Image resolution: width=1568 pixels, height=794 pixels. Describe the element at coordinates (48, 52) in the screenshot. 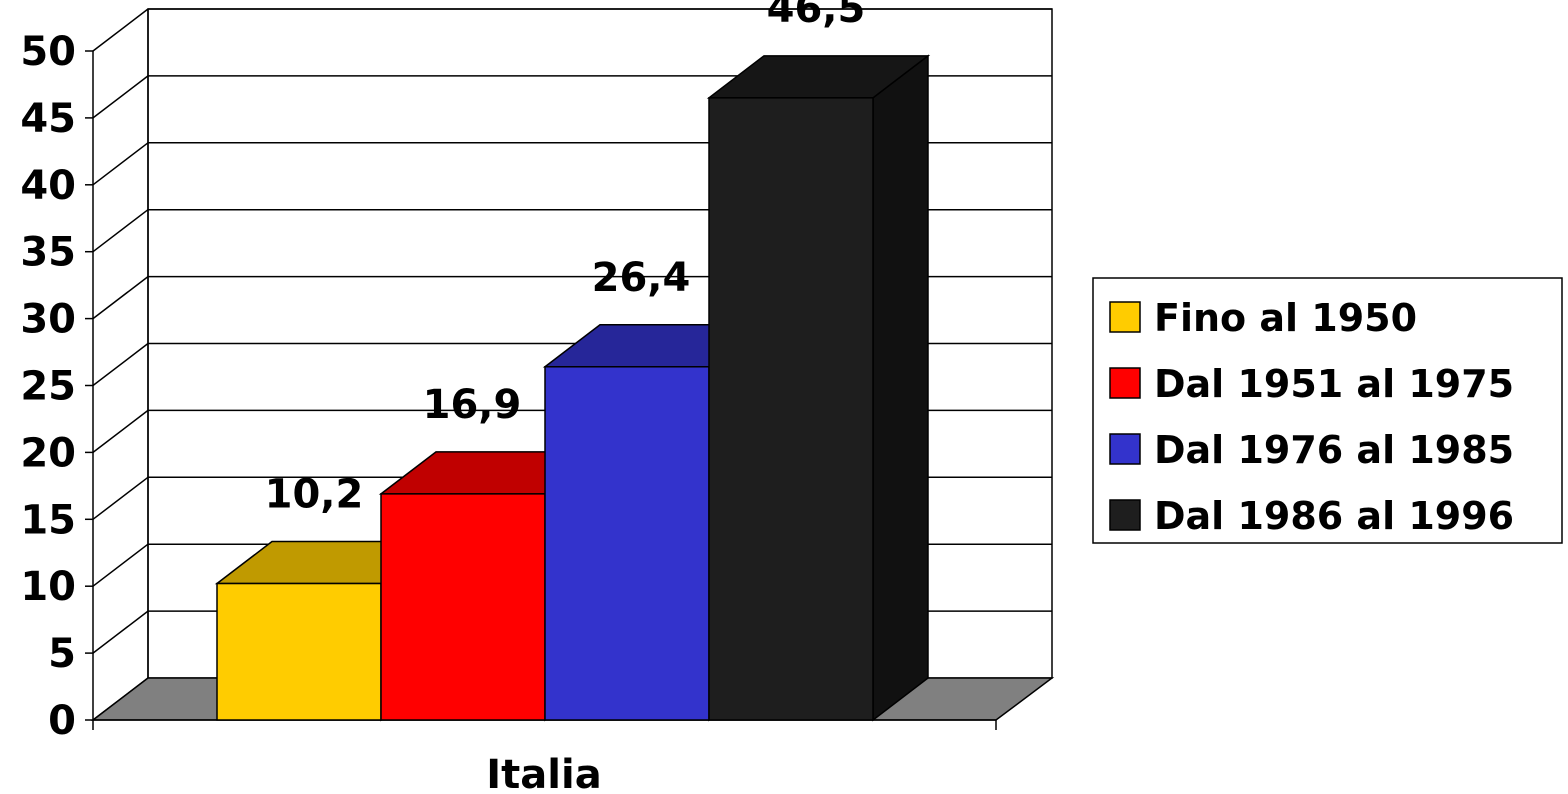

I see `y-tick-label: 50` at that location.